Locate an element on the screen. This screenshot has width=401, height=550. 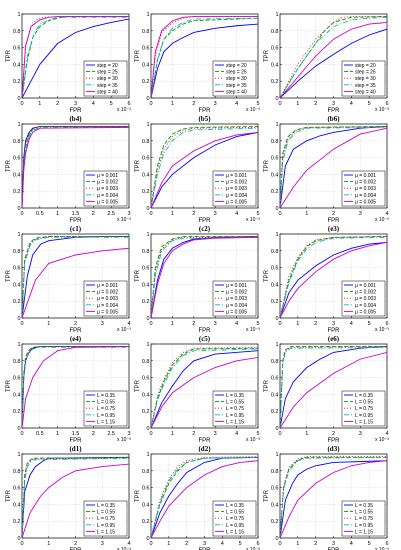
panel-label: (c2) is located at coordinates (205, 229).